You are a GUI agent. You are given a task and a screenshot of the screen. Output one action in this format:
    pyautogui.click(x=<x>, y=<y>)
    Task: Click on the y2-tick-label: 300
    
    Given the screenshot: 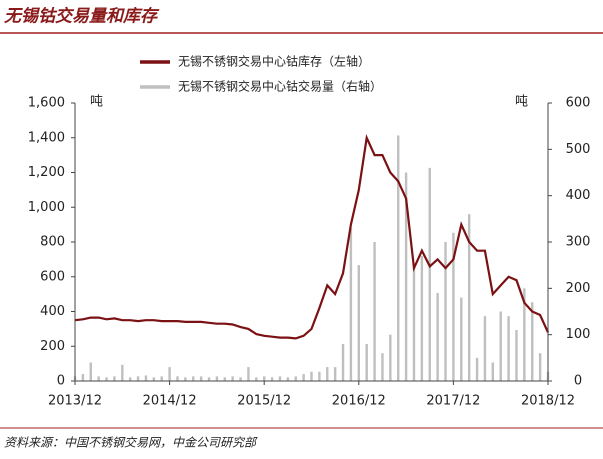 What is the action you would take?
    pyautogui.click(x=578, y=242)
    